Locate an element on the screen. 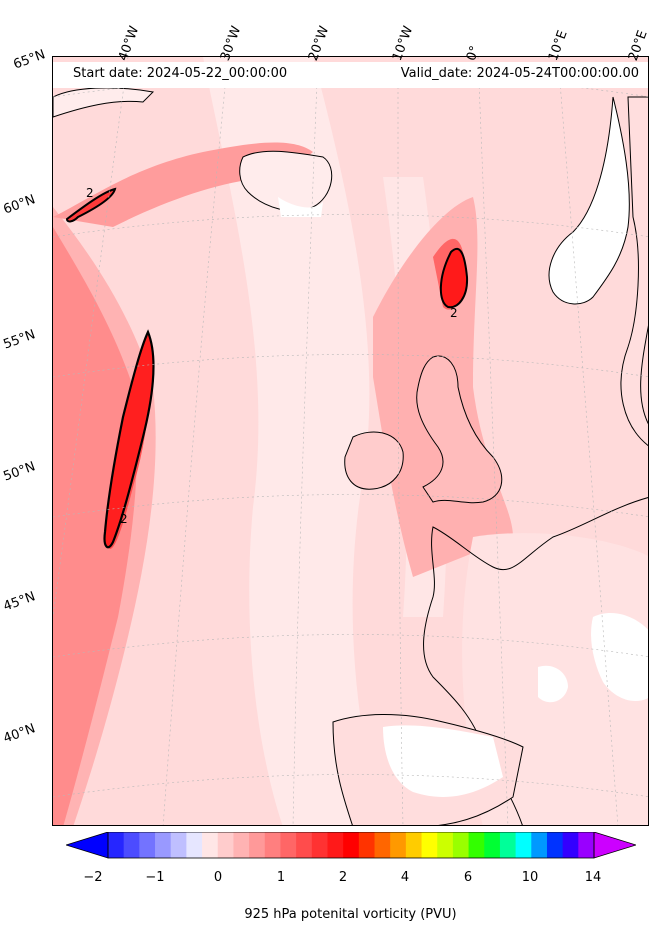  cb-tick-1: 1 is located at coordinates (281, 877).